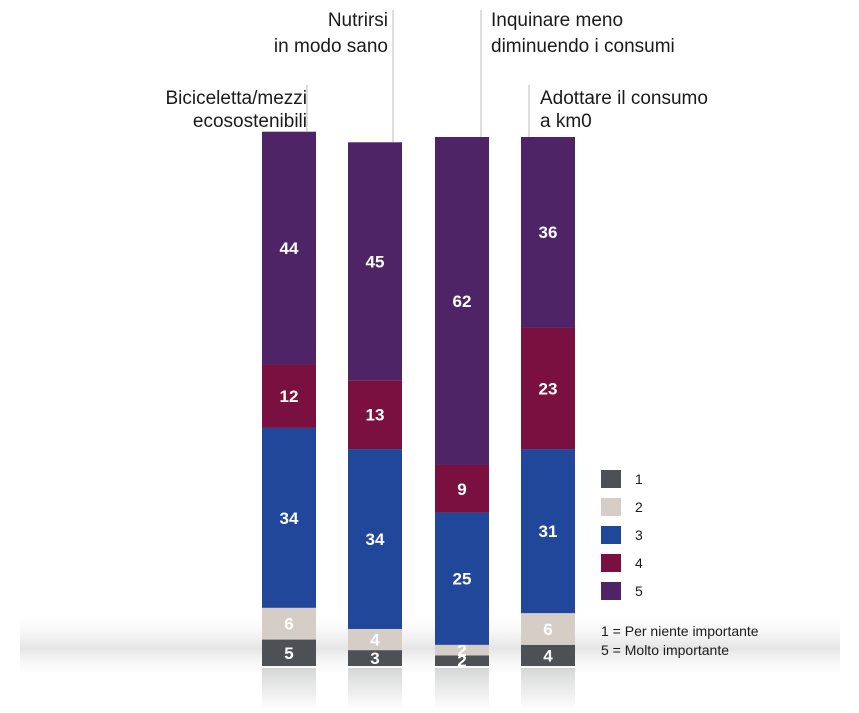  I want to click on data-label: 5, so click(288, 653).